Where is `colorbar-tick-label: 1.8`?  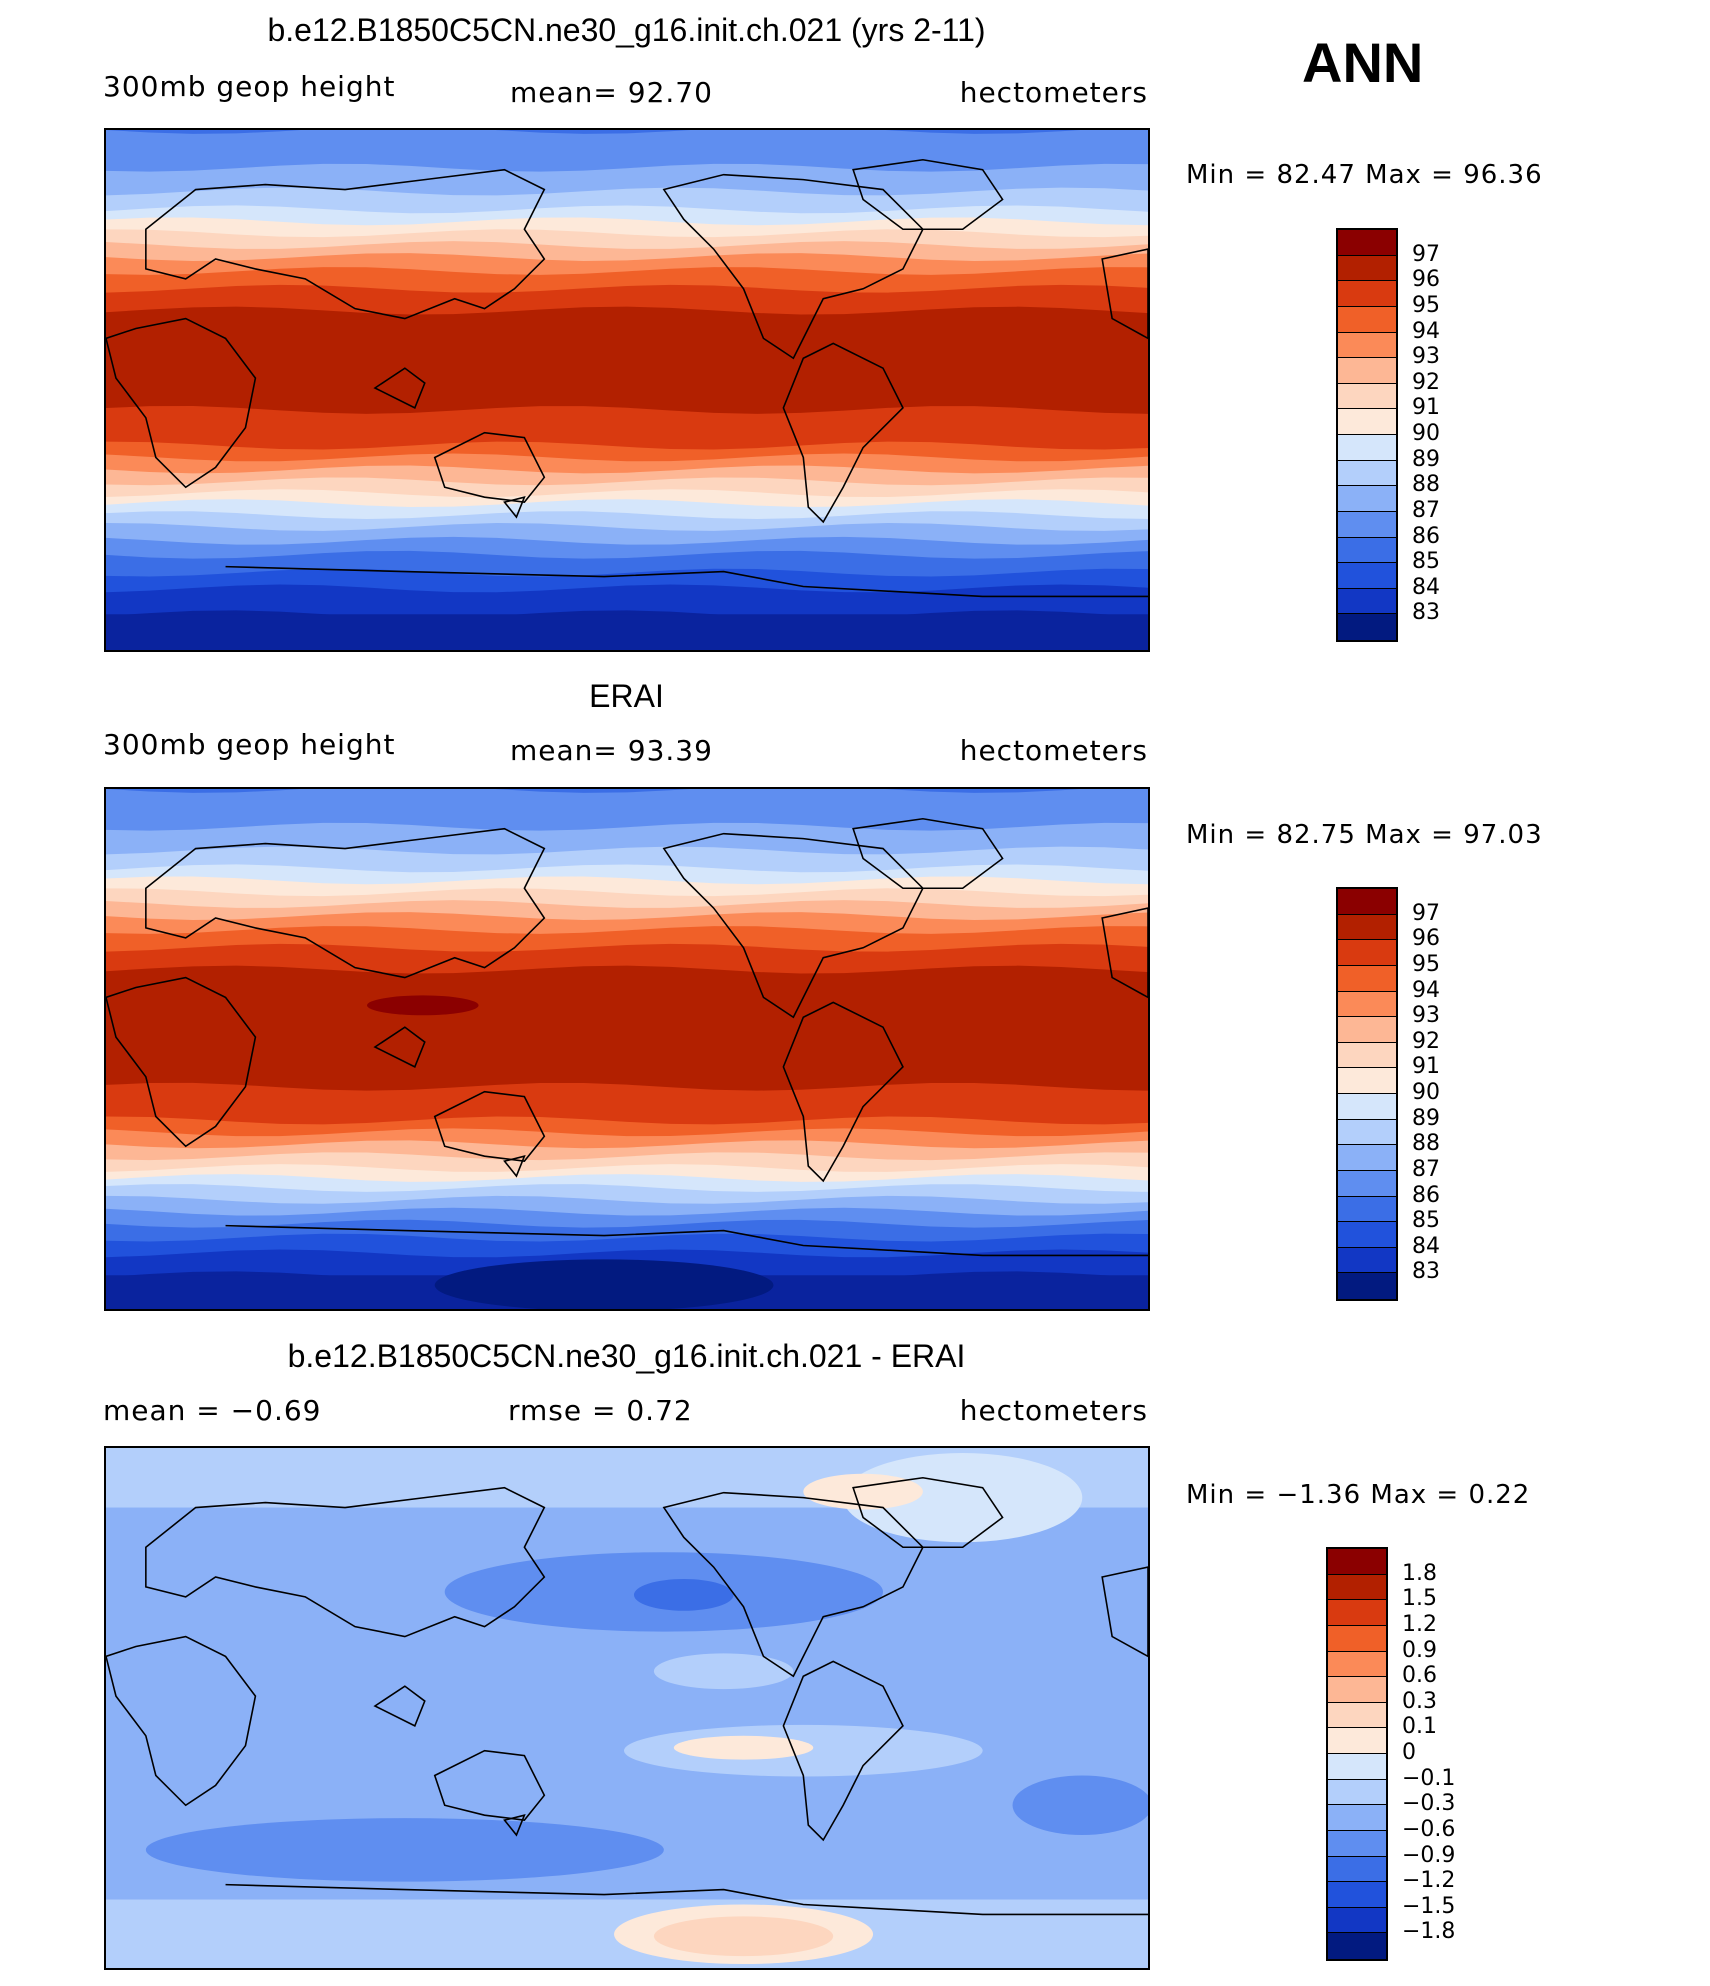
colorbar-tick-label: 1.8 is located at coordinates (1419, 1573).